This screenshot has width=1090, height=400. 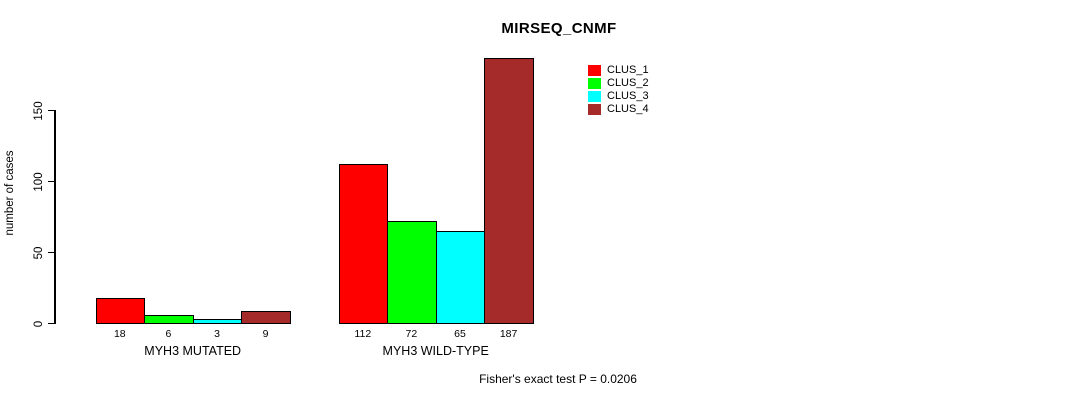 What do you see at coordinates (39, 110) in the screenshot?
I see `y-axis-tick-label: 150` at bounding box center [39, 110].